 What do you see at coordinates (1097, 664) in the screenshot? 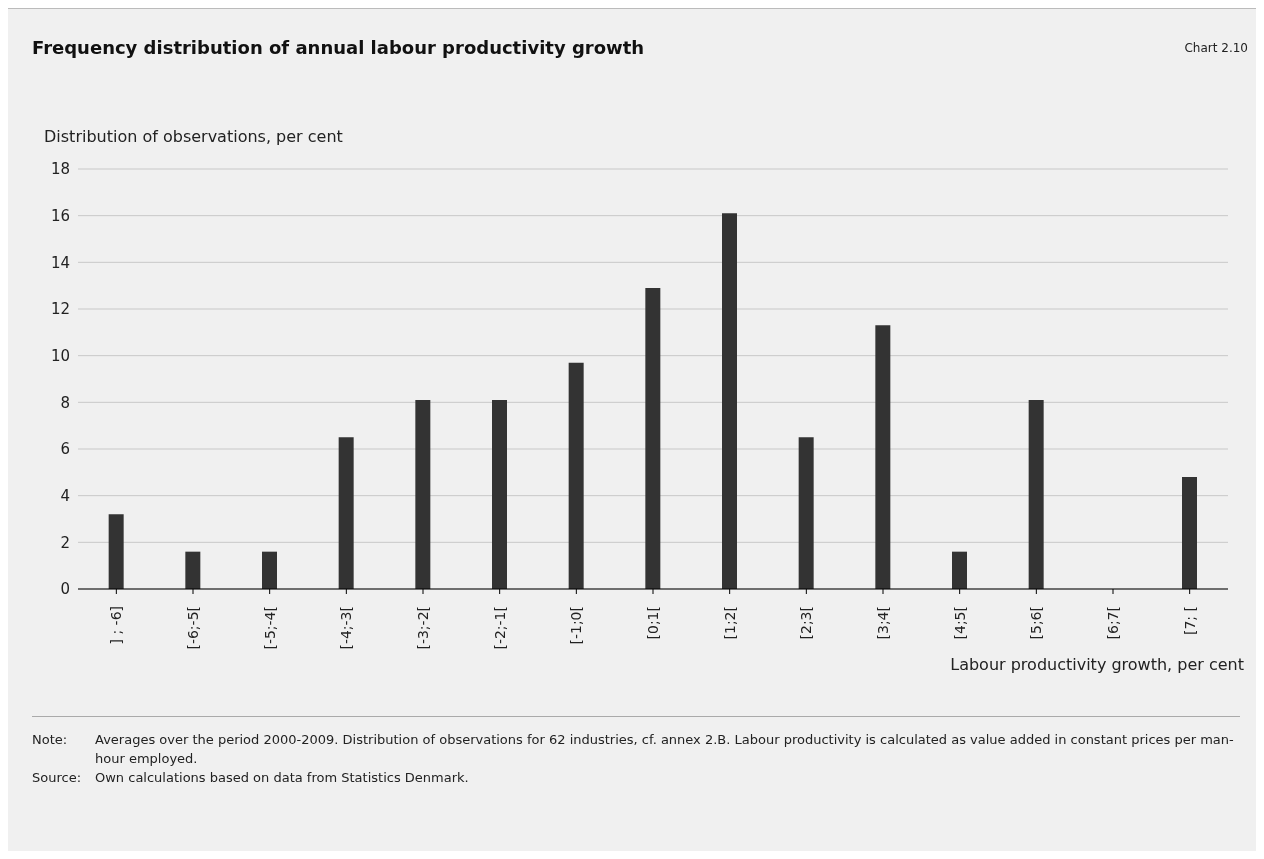
I see `x-axis-title: Labour productivity growth, per cent` at bounding box center [1097, 664].